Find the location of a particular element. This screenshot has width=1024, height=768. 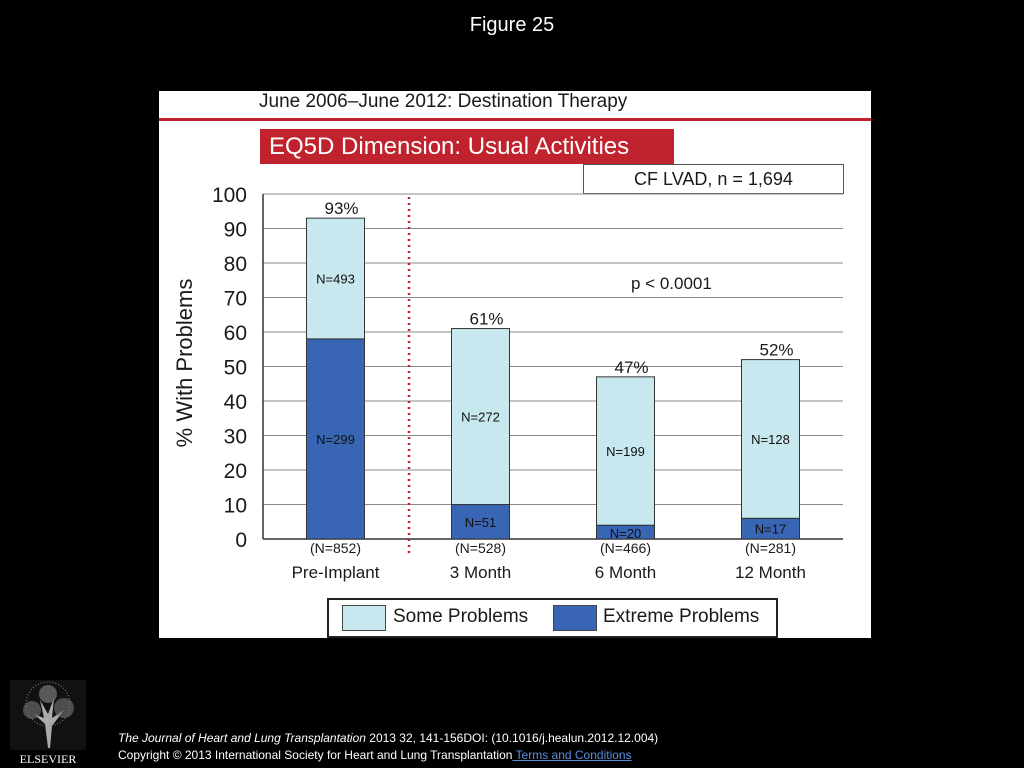

legend-swatch-extreme is located at coordinates (575, 618).